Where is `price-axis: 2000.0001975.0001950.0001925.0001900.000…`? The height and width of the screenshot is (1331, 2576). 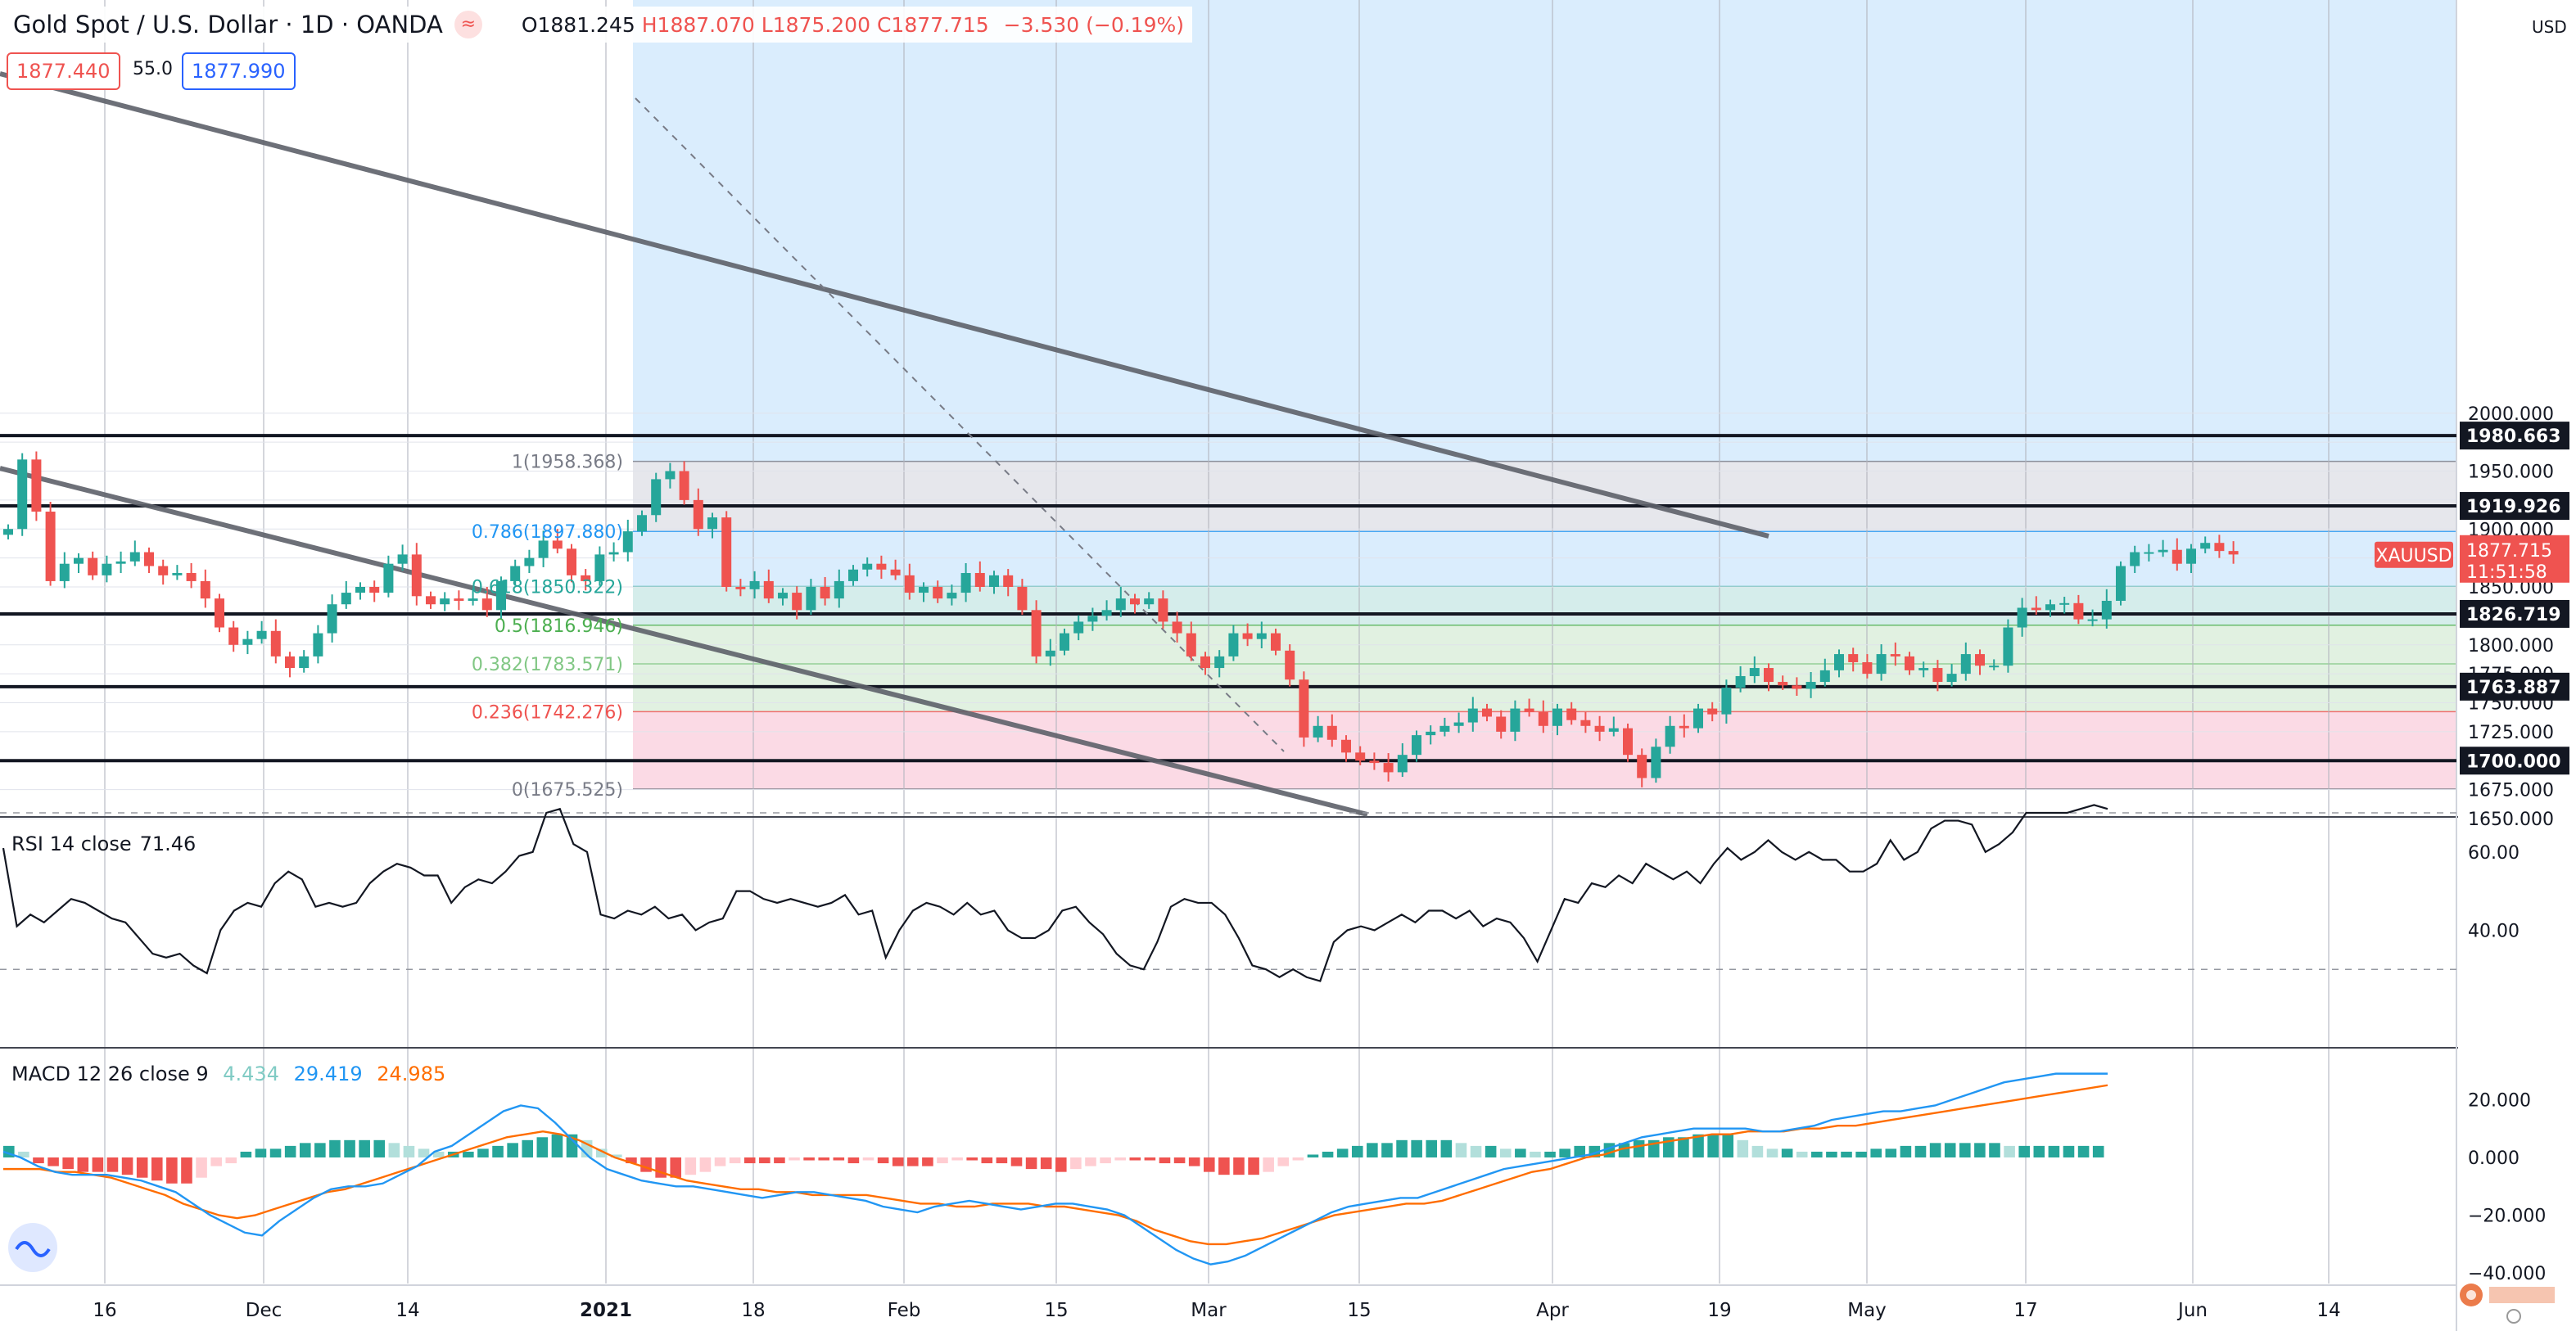
price-axis: 2000.0001975.0001950.0001925.0001900.000… is located at coordinates (2475, 665).